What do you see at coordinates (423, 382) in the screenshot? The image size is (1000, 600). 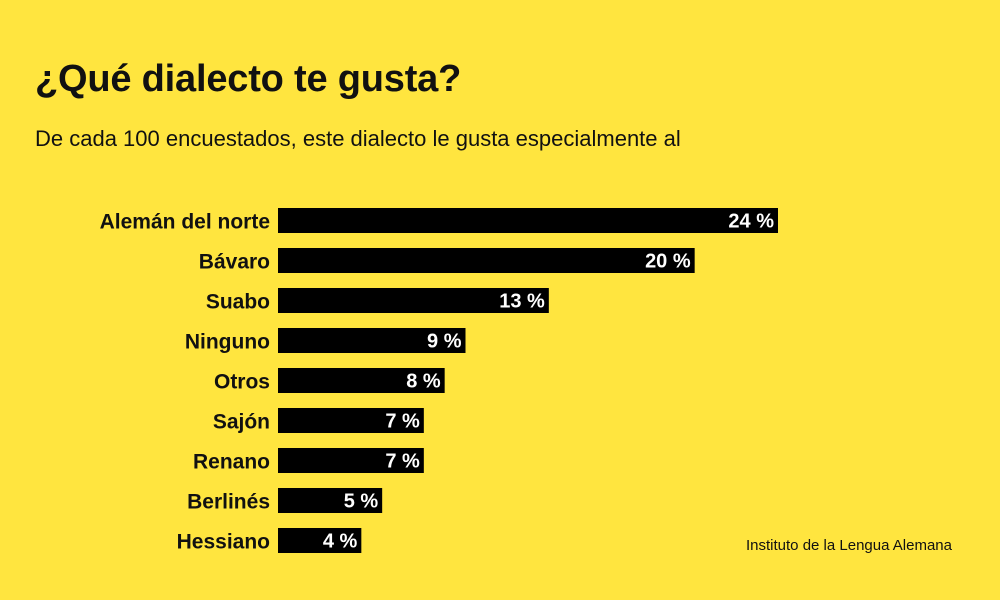 I see `bar-value-label: 8 %` at bounding box center [423, 382].